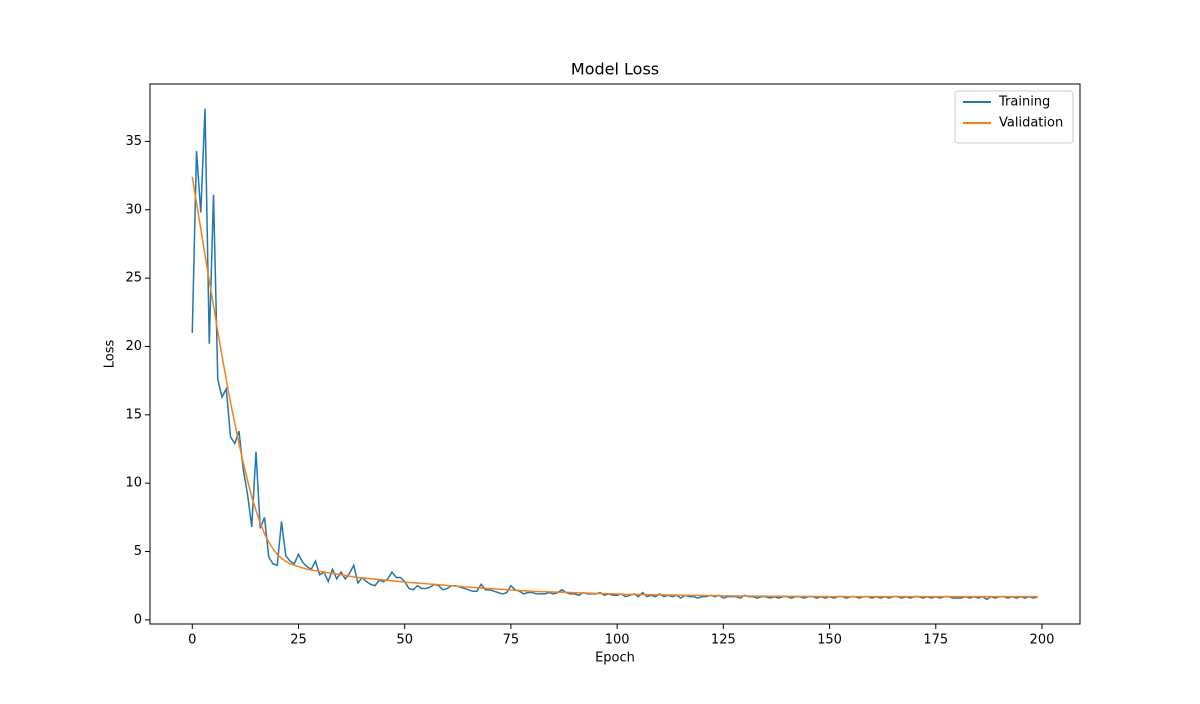  I want to click on y-axis-label: Loss, so click(110, 354).